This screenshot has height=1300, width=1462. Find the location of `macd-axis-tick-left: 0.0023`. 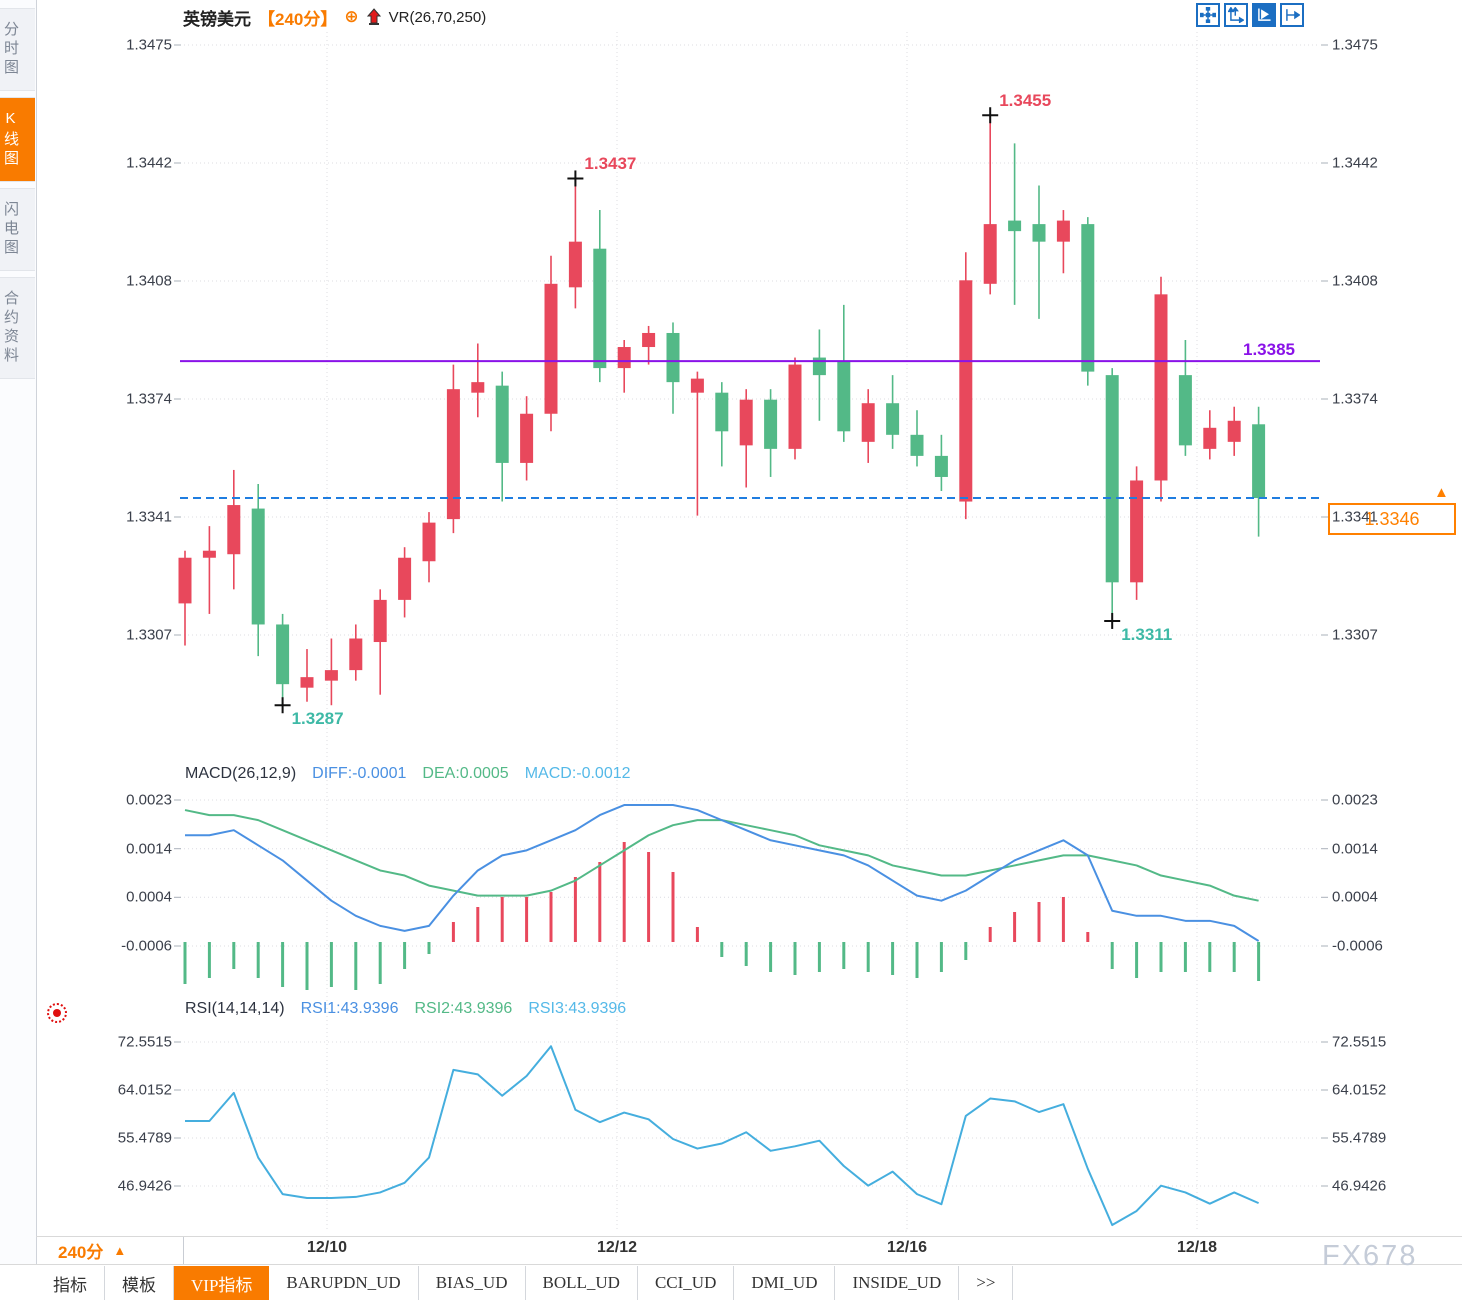

macd-axis-tick-left: 0.0023 is located at coordinates (149, 800).